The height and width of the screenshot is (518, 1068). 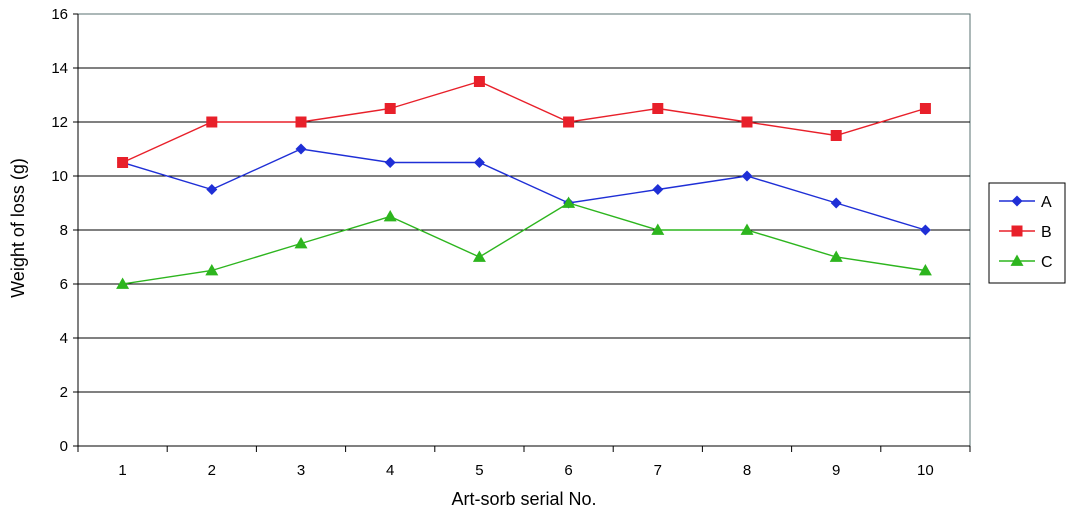 What do you see at coordinates (1017, 260) in the screenshot?
I see `legend-marker-c` at bounding box center [1017, 260].